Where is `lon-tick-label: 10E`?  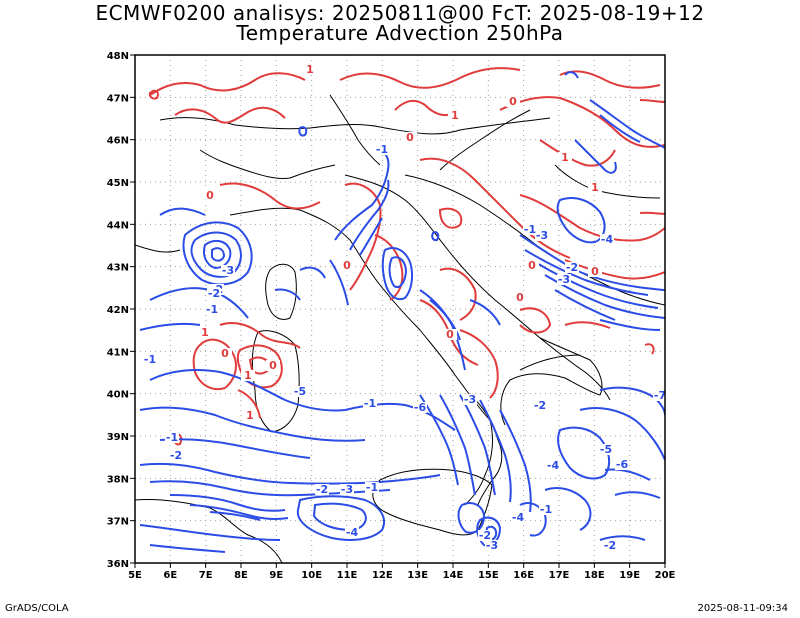
lon-tick-label: 10E is located at coordinates (311, 575).